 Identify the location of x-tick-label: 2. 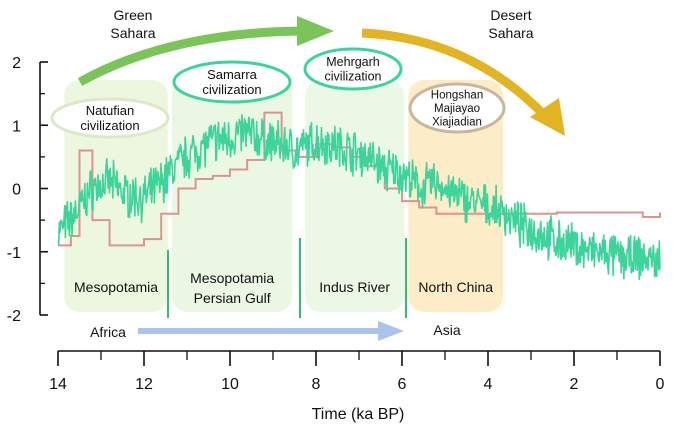
(574, 384).